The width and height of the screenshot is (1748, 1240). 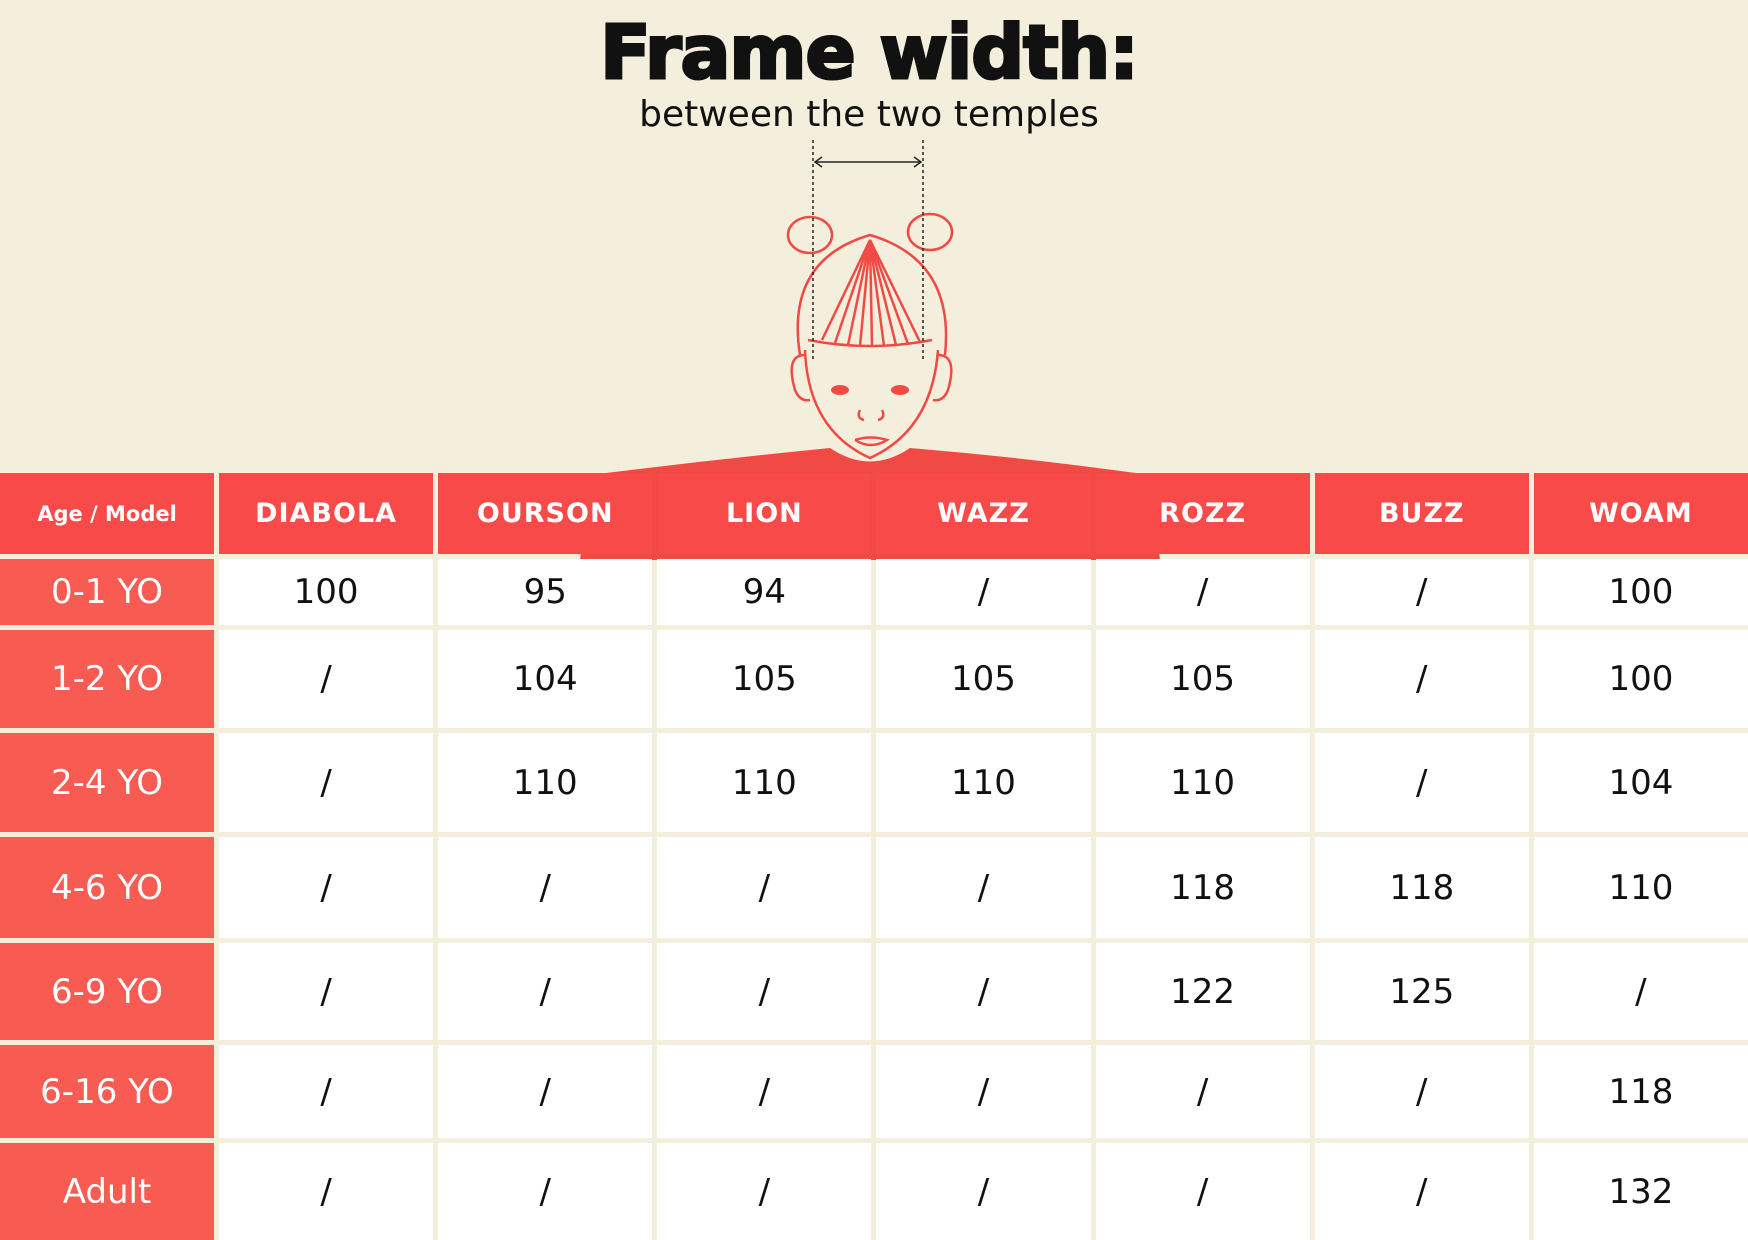 What do you see at coordinates (983, 513) in the screenshot?
I see `header-model: WAZZ` at bounding box center [983, 513].